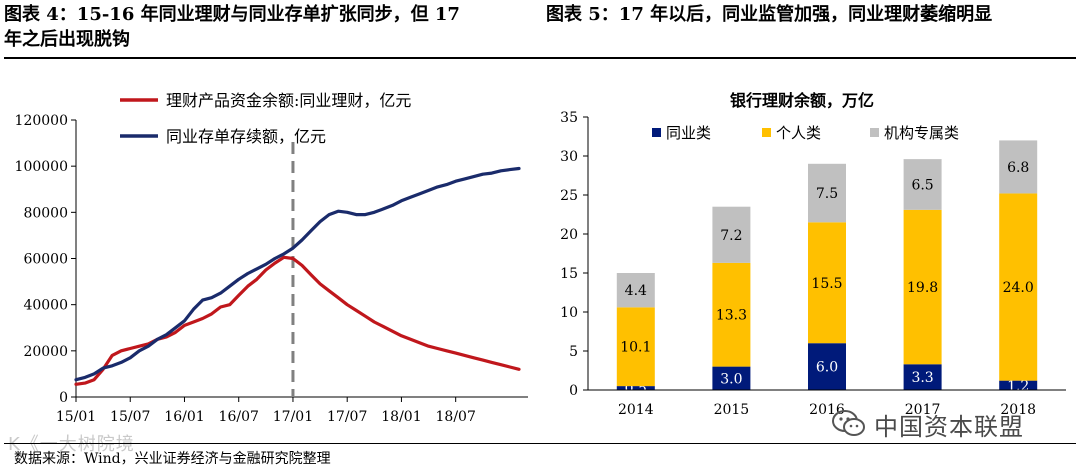 This screenshot has height=469, width=1080. Describe the element at coordinates (67, 39) in the screenshot. I see `figure-4-title-line2: 年之后出现脱钩` at that location.